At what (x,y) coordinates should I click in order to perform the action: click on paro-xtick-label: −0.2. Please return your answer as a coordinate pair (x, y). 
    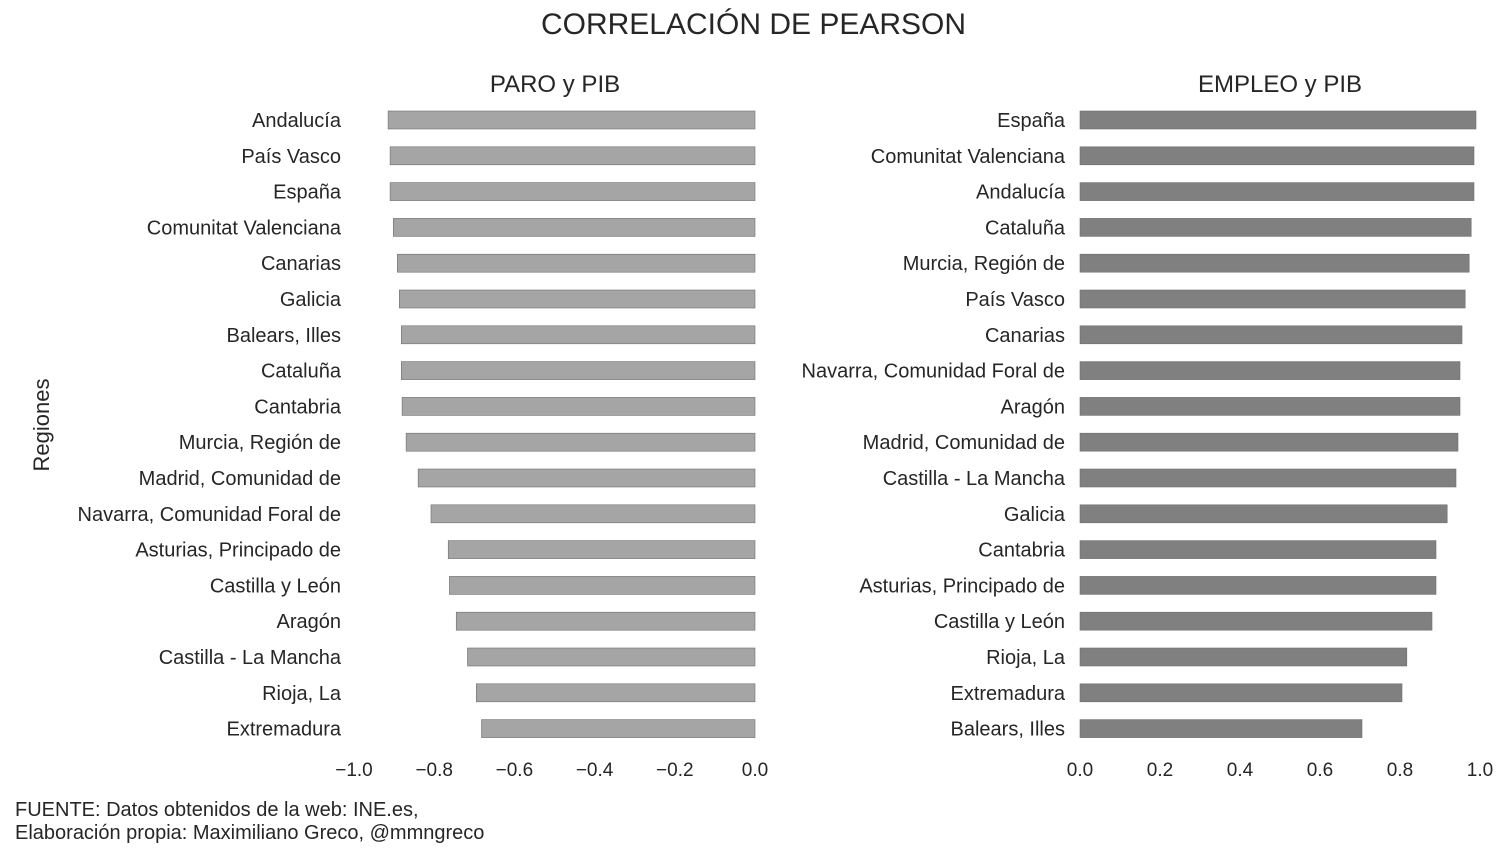
    Looking at the image, I should click on (675, 770).